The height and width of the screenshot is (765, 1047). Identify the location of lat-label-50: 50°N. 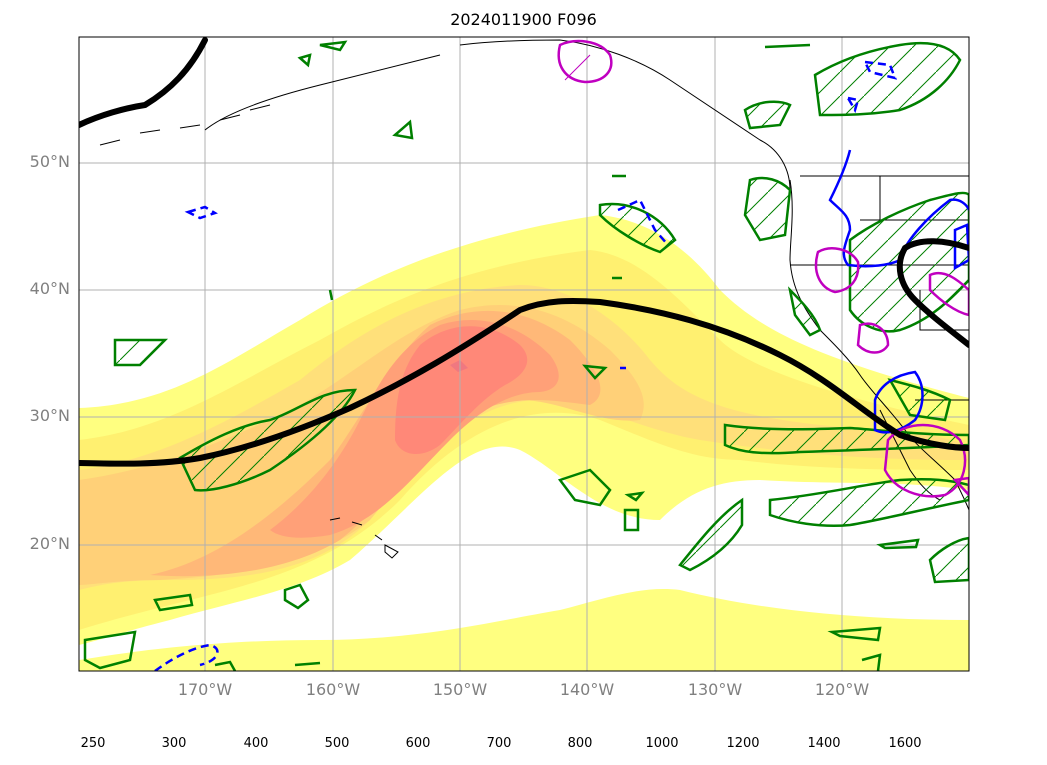
(49, 161).